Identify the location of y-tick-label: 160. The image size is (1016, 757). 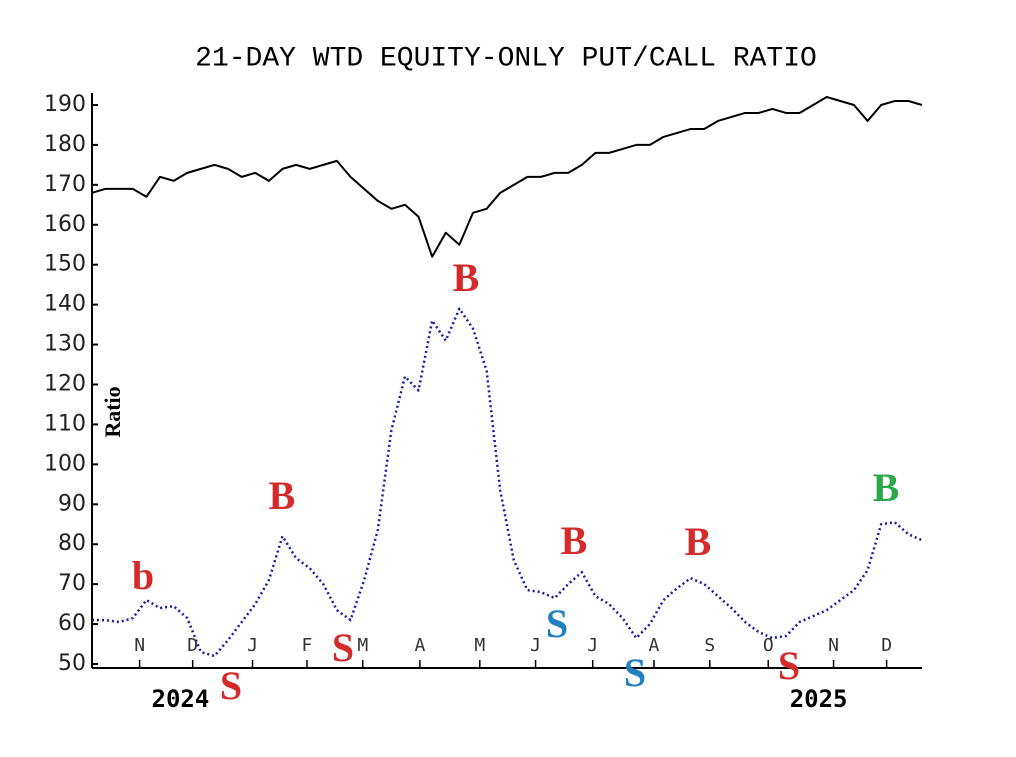
(65, 224).